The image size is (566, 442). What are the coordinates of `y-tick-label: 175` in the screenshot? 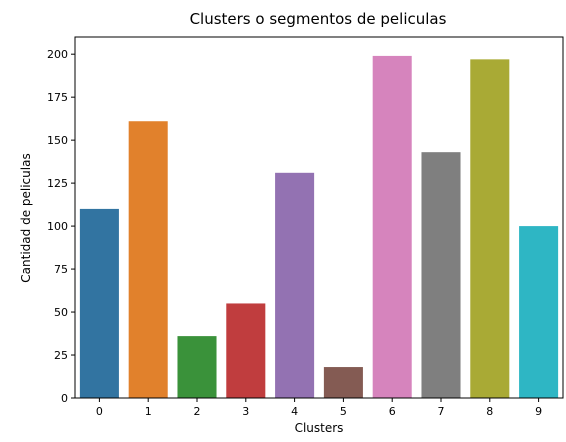 It's located at (57, 97).